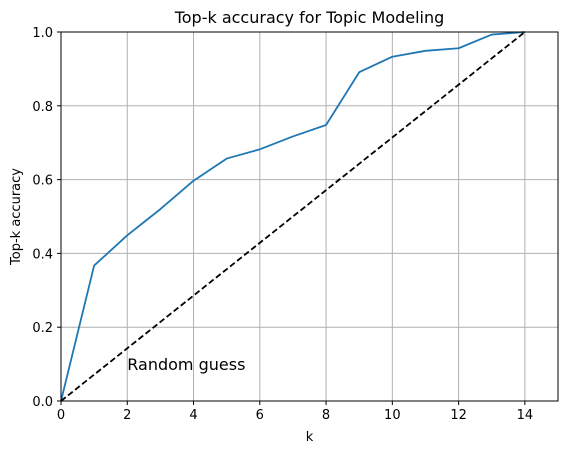 The width and height of the screenshot is (567, 455). What do you see at coordinates (42, 402) in the screenshot?
I see `y-tick-label-0: 0.0` at bounding box center [42, 402].